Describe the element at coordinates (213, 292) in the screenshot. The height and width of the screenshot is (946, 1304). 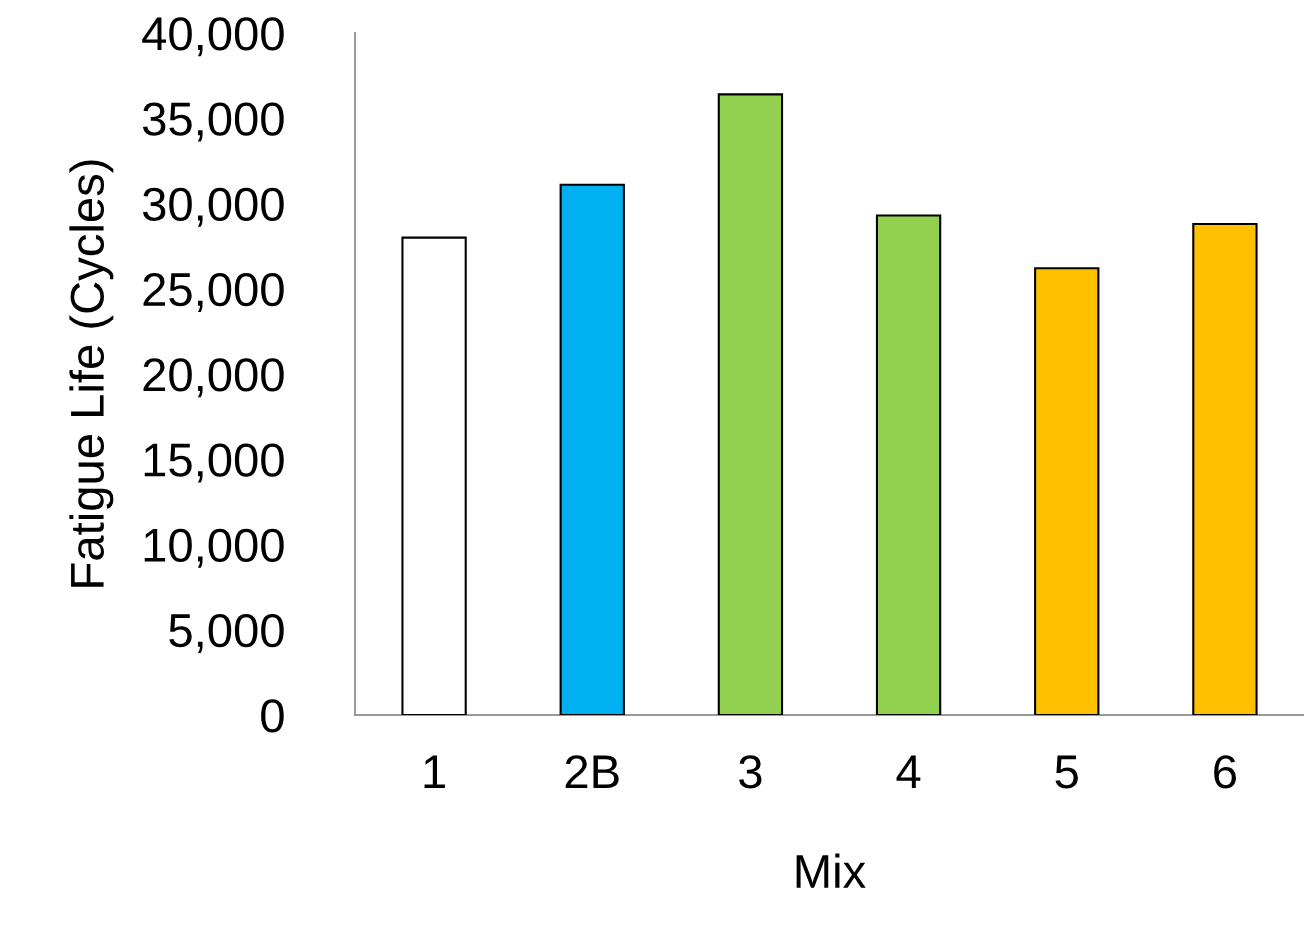
I see `y-tick-label: 25,000` at that location.